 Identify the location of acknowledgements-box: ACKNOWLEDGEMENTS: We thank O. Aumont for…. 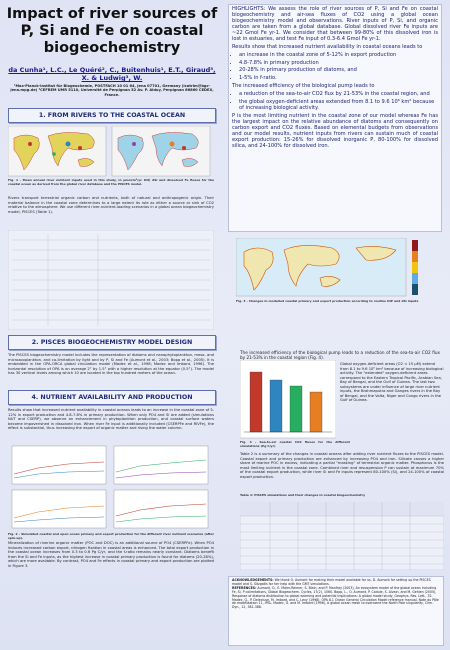
(336, 611).